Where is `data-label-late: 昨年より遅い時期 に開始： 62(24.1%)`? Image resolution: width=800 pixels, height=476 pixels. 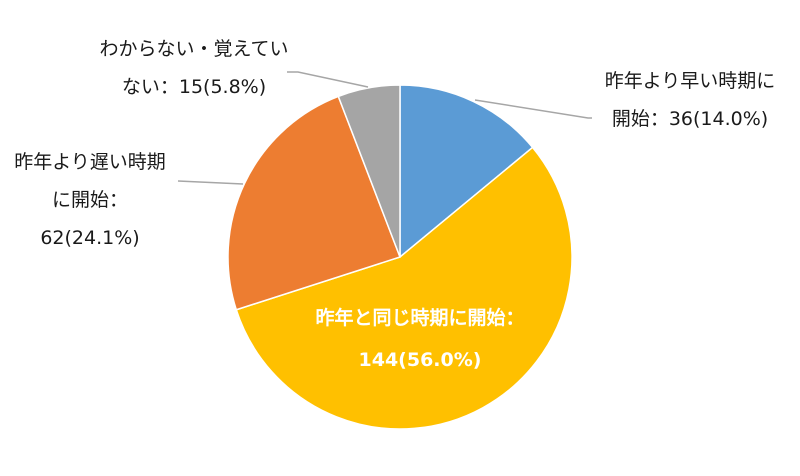 data-label-late: 昨年より遅い時期 に開始： 62(24.1%) is located at coordinates (90, 200).